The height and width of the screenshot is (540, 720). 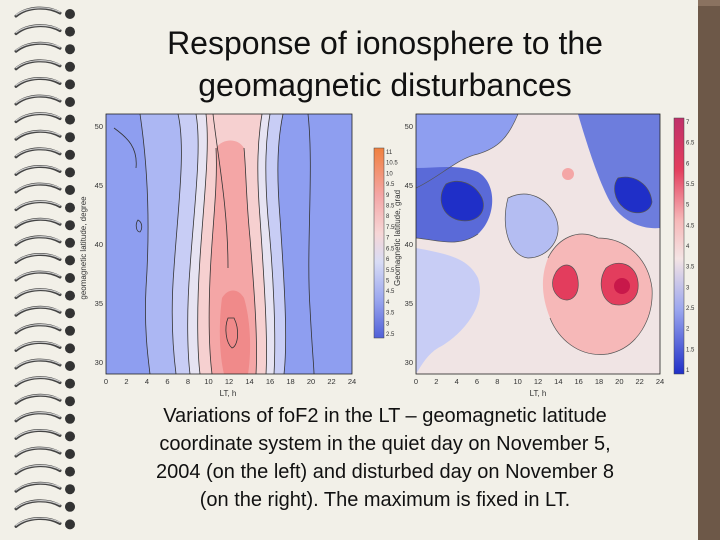 I want to click on colorbar-label: 9.5, so click(x=390, y=185).